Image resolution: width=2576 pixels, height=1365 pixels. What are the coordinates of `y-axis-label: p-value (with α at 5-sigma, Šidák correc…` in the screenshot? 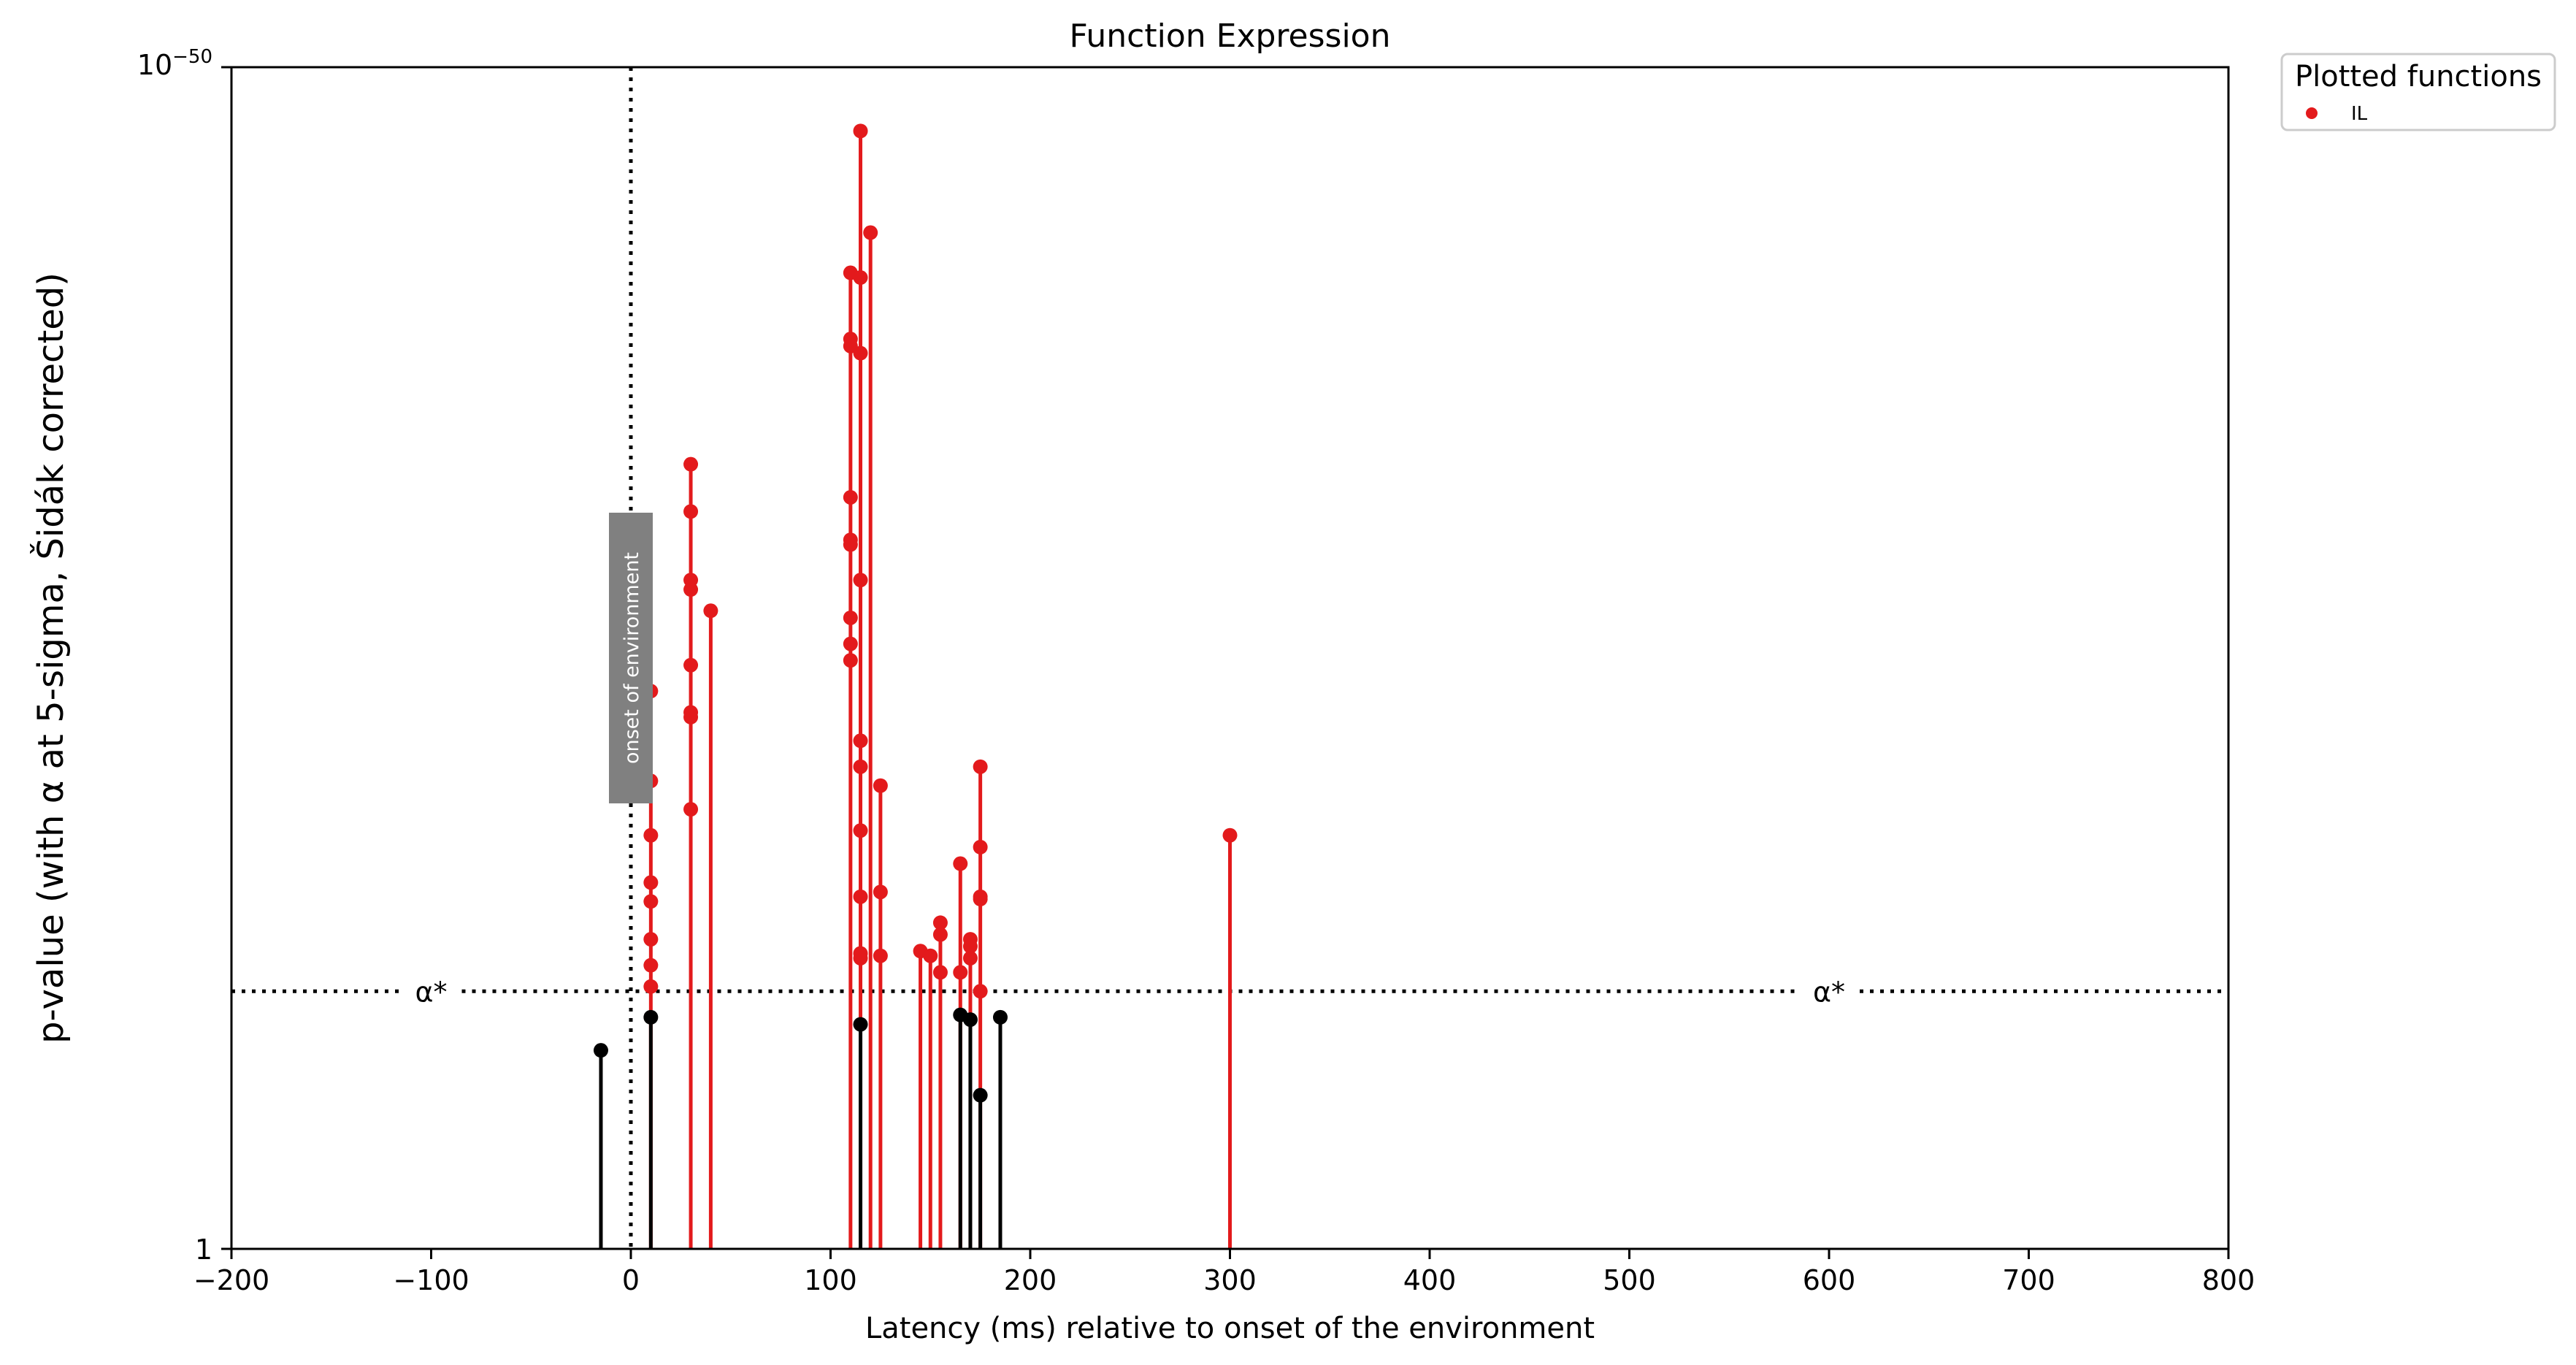 It's located at (51, 658).